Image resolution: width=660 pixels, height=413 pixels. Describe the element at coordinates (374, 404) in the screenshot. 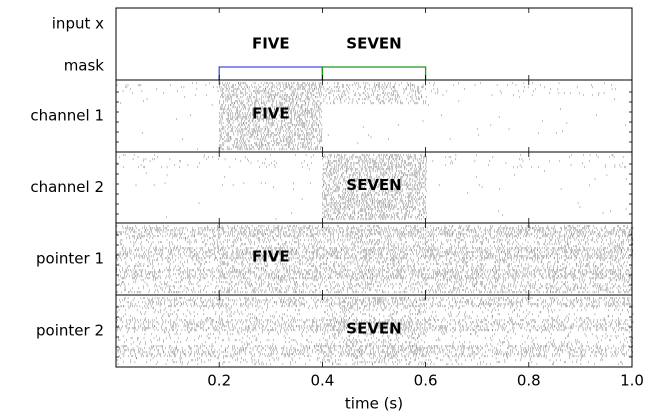

I see `x-axis-title: time (s)` at that location.